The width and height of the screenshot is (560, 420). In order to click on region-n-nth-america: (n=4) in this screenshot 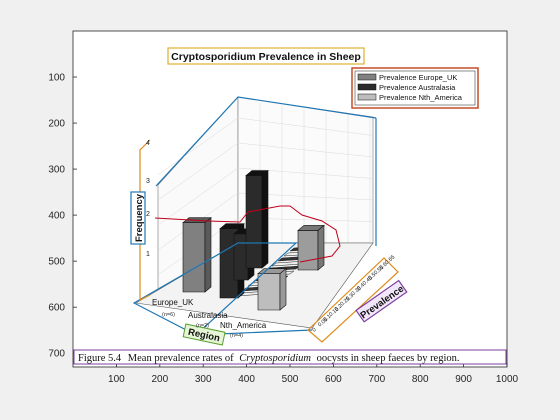, I will do `click(236, 336)`.